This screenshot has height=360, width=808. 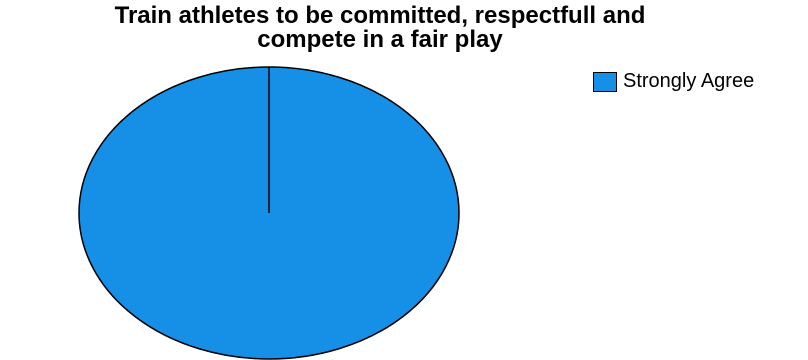 I want to click on legend: Strongly Agree, so click(x=673, y=81).